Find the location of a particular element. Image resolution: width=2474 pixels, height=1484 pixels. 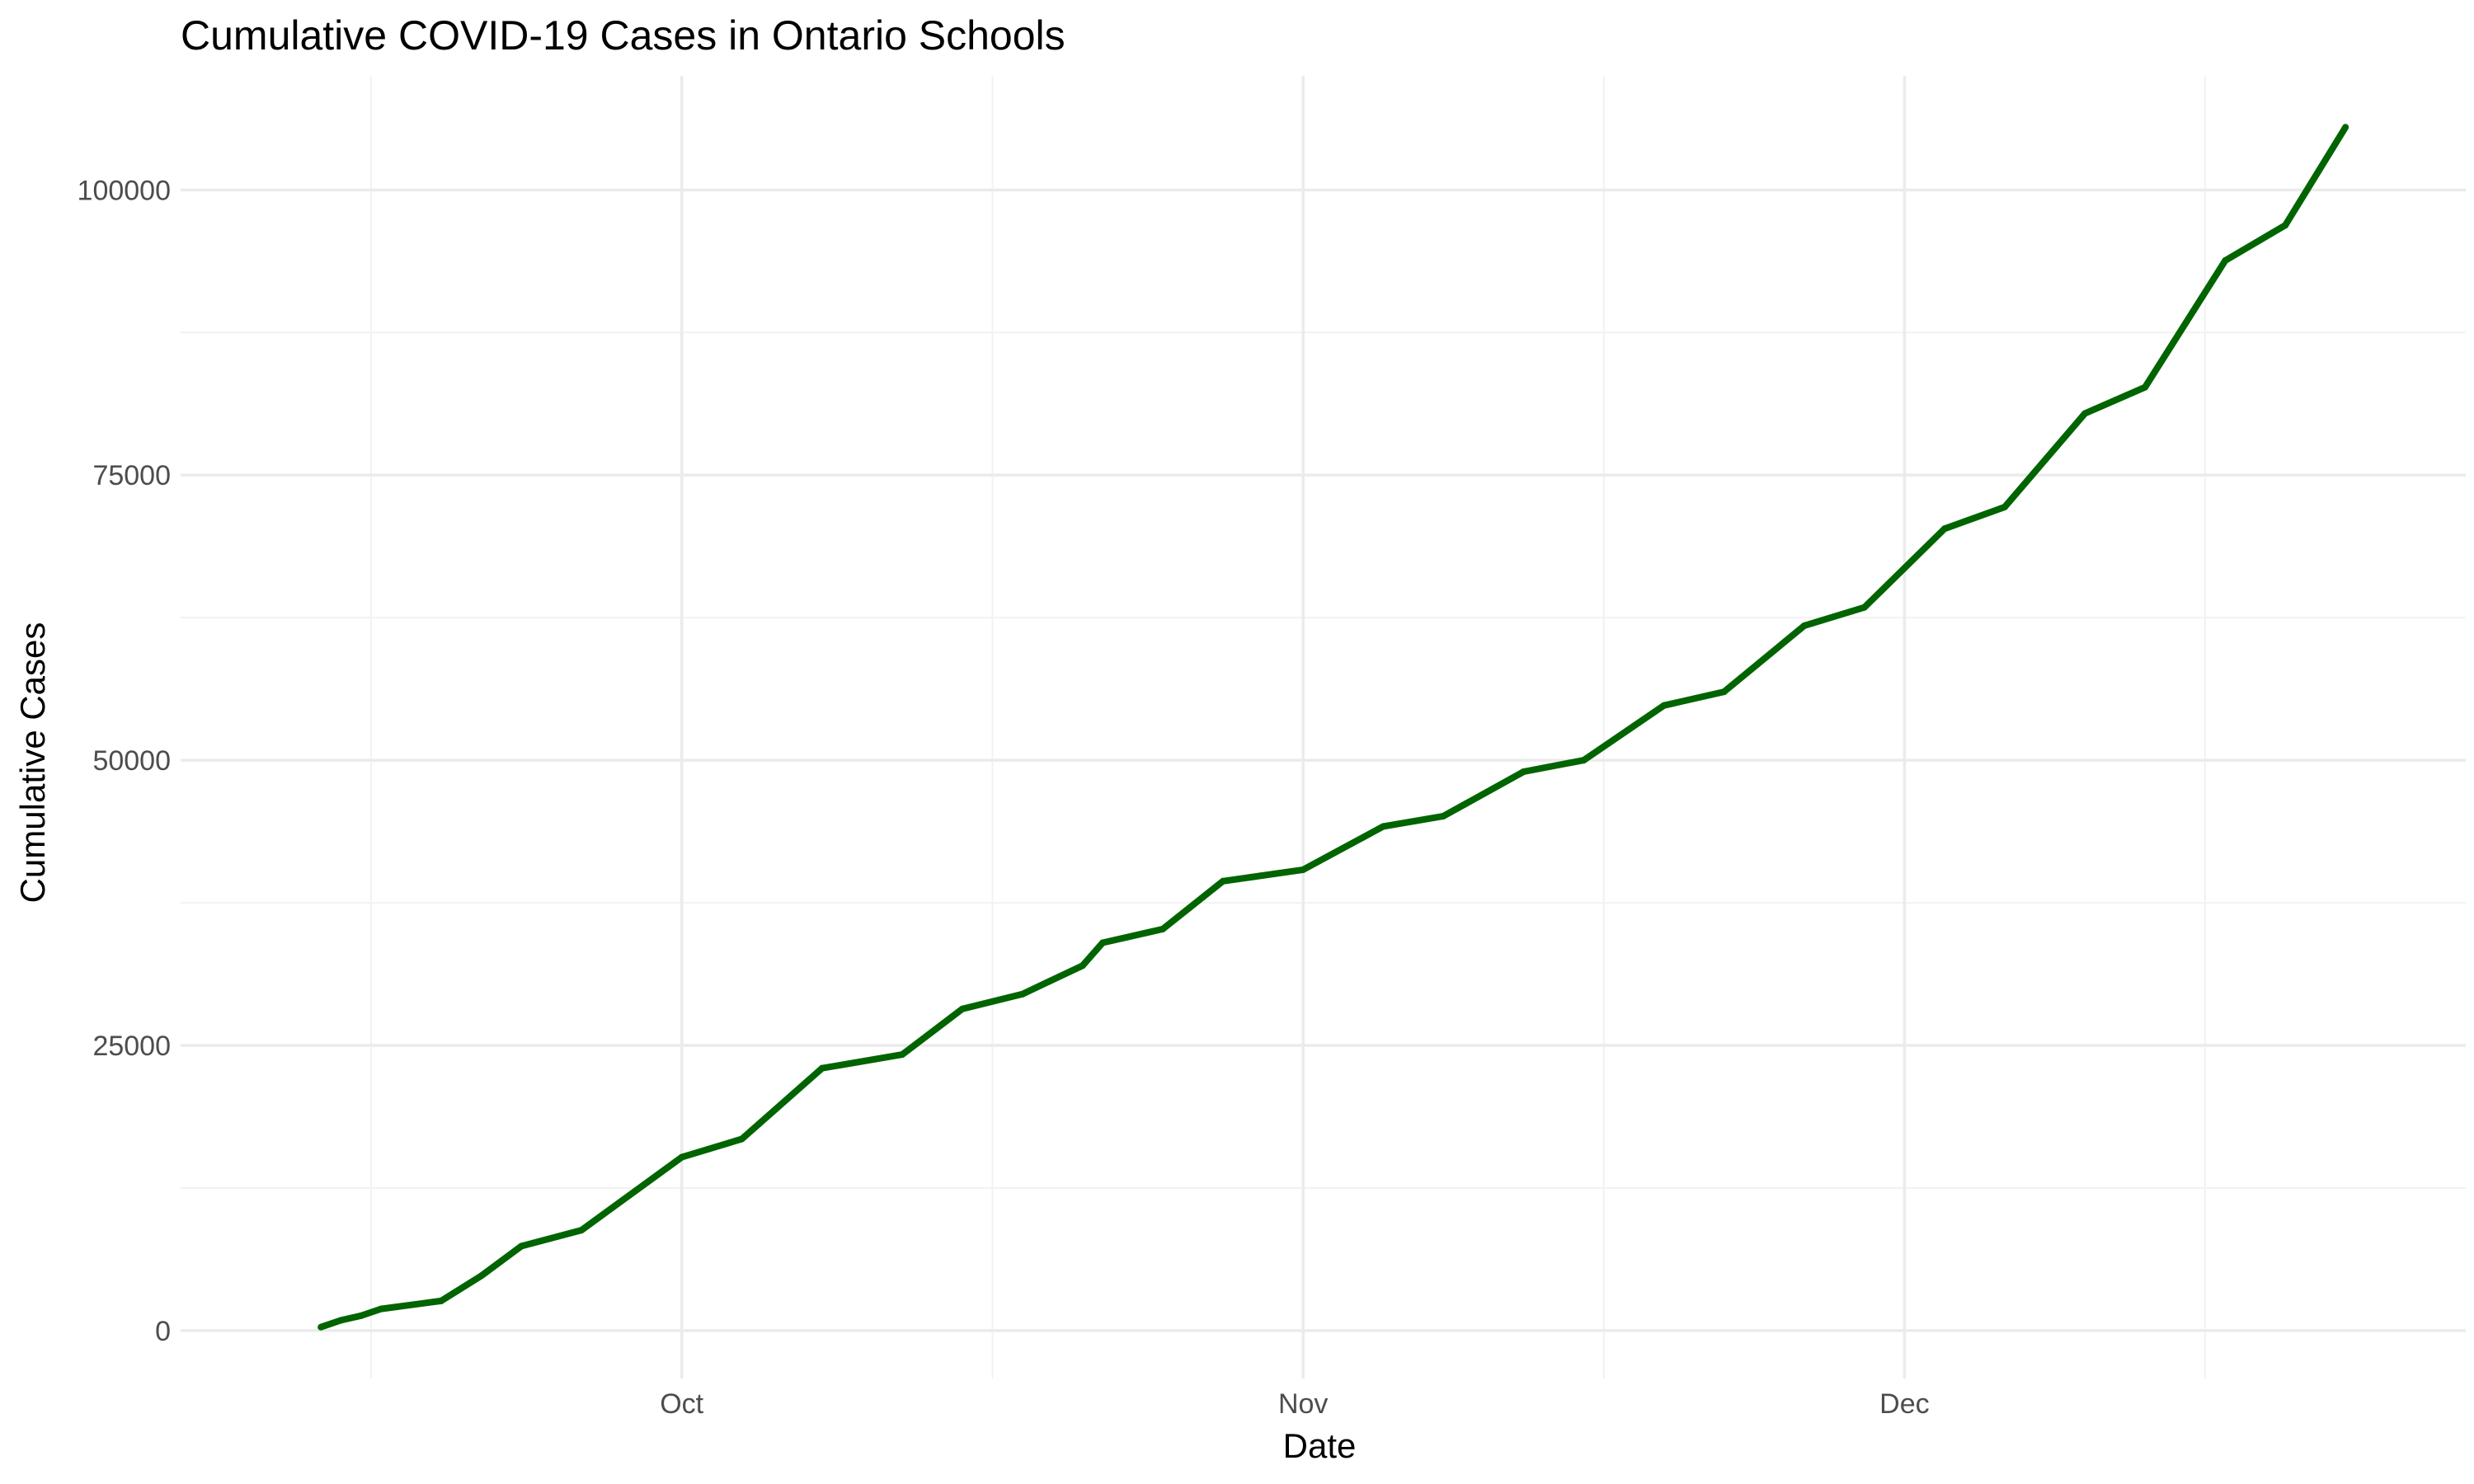

x-axis-ticks: Oct Nov Dec is located at coordinates (1294, 1404).